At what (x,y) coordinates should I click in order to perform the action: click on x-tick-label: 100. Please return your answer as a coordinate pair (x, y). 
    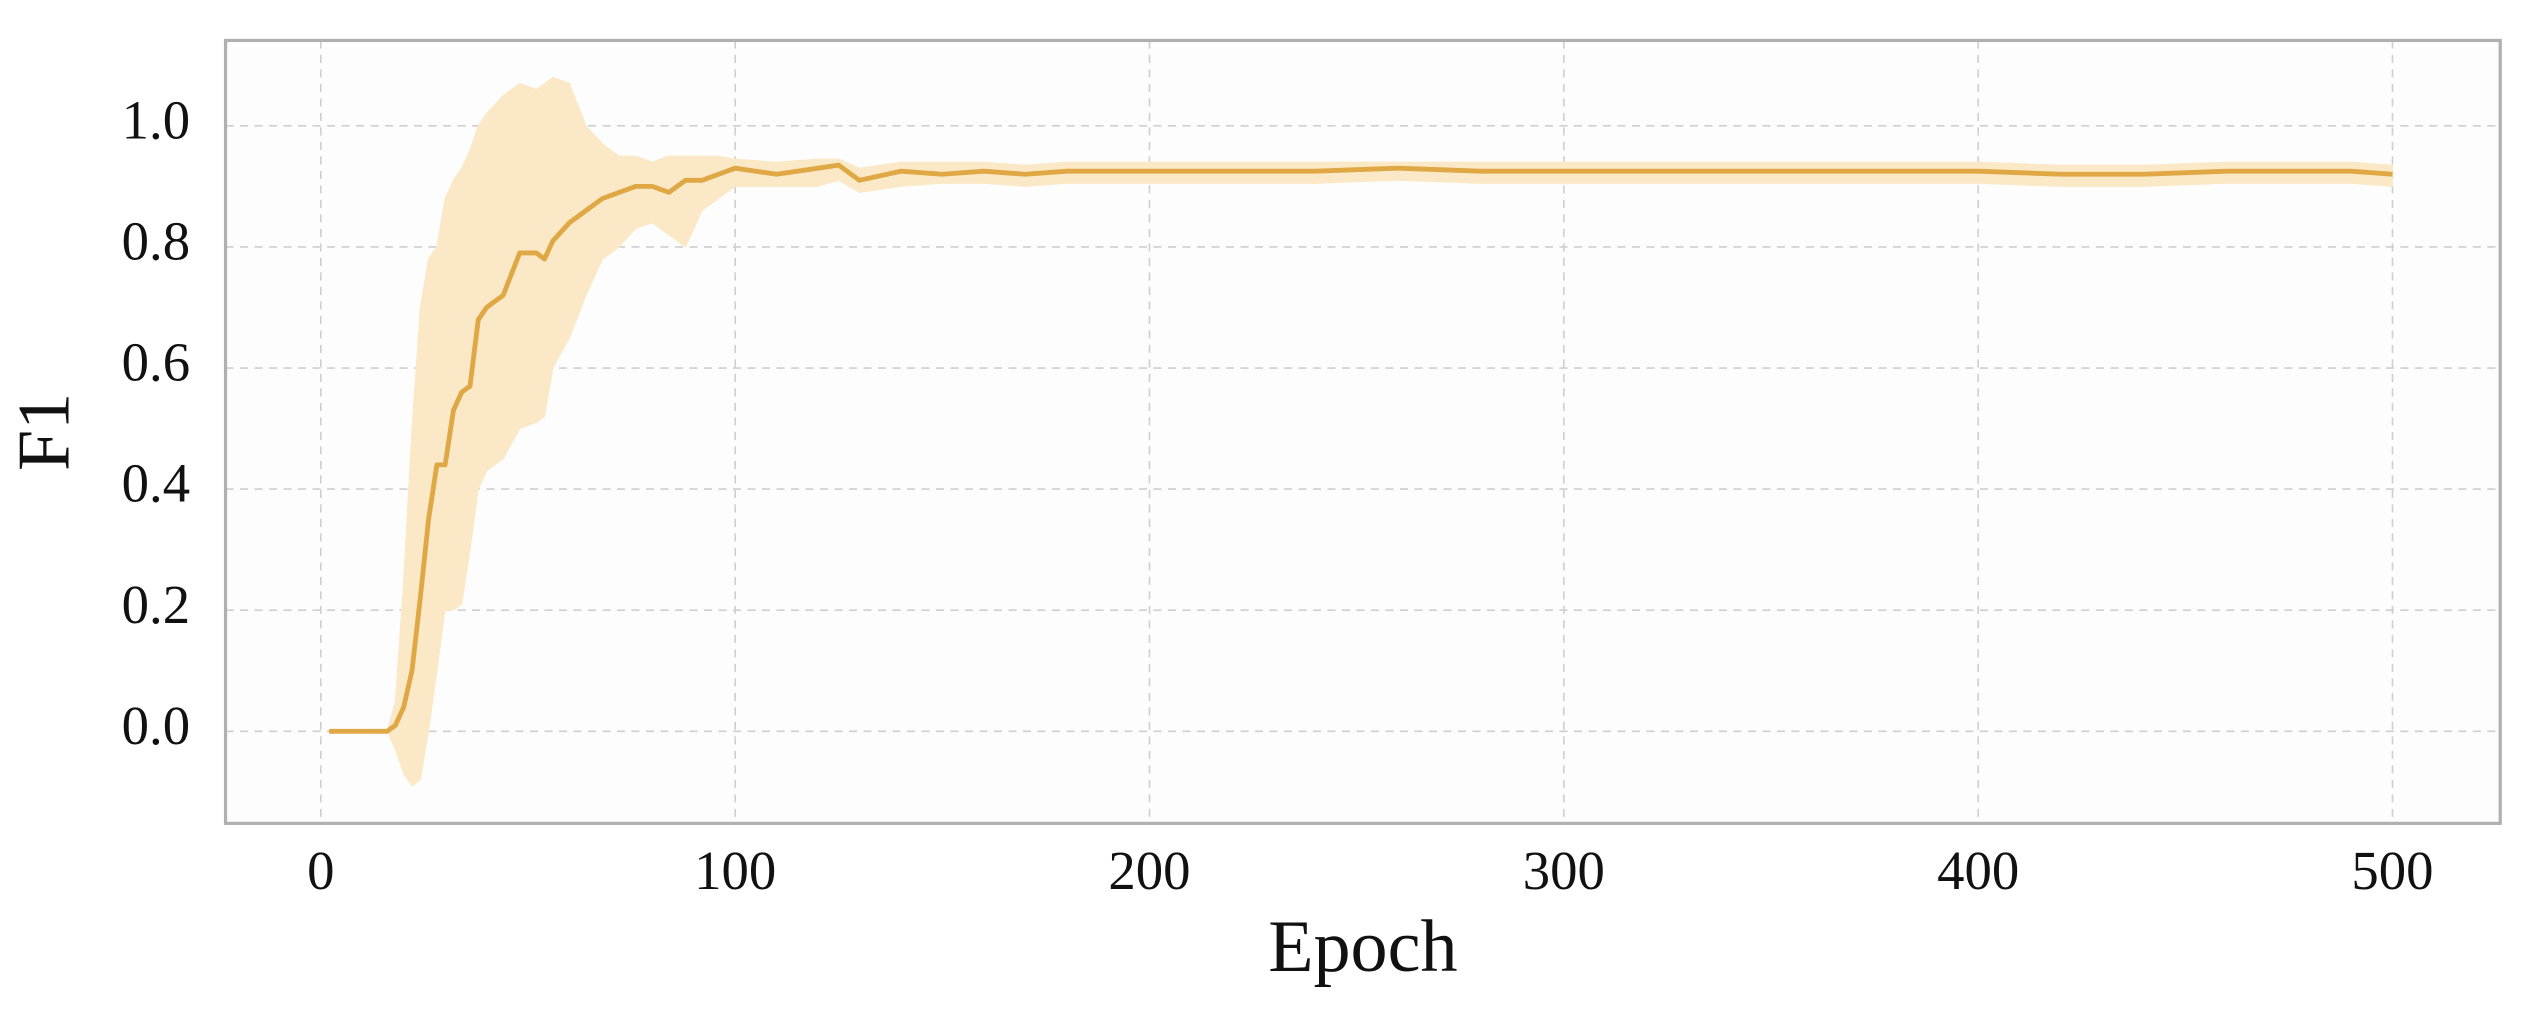
    Looking at the image, I should click on (735, 870).